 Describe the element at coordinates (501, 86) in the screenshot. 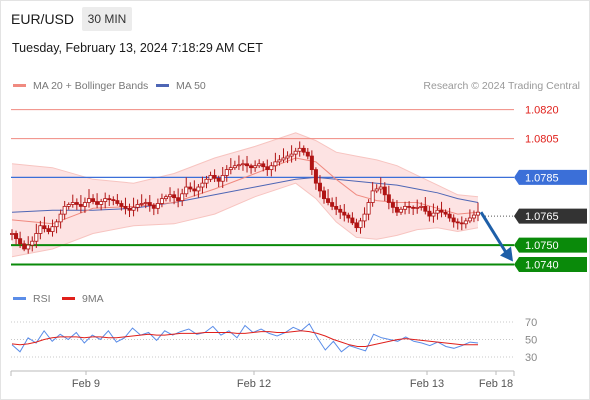

I see `credit-text: Research © 2024 Trading Central` at that location.